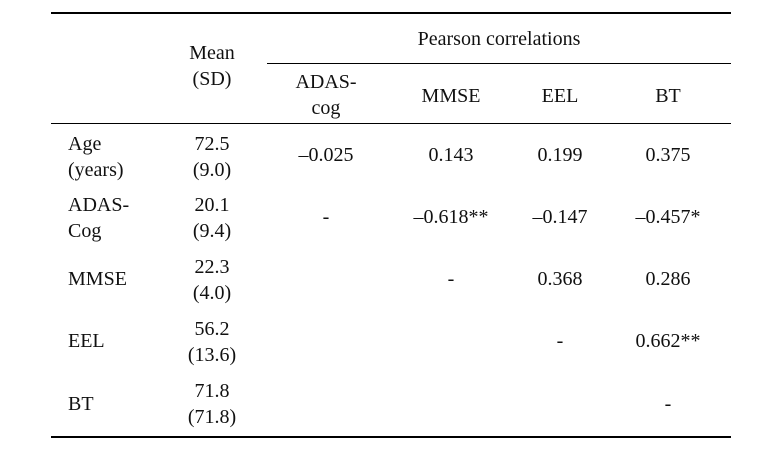 This screenshot has width=761, height=454. Describe the element at coordinates (212, 218) in the screenshot. I see `mean-adas-cog: 20.1 (9.4)` at that location.